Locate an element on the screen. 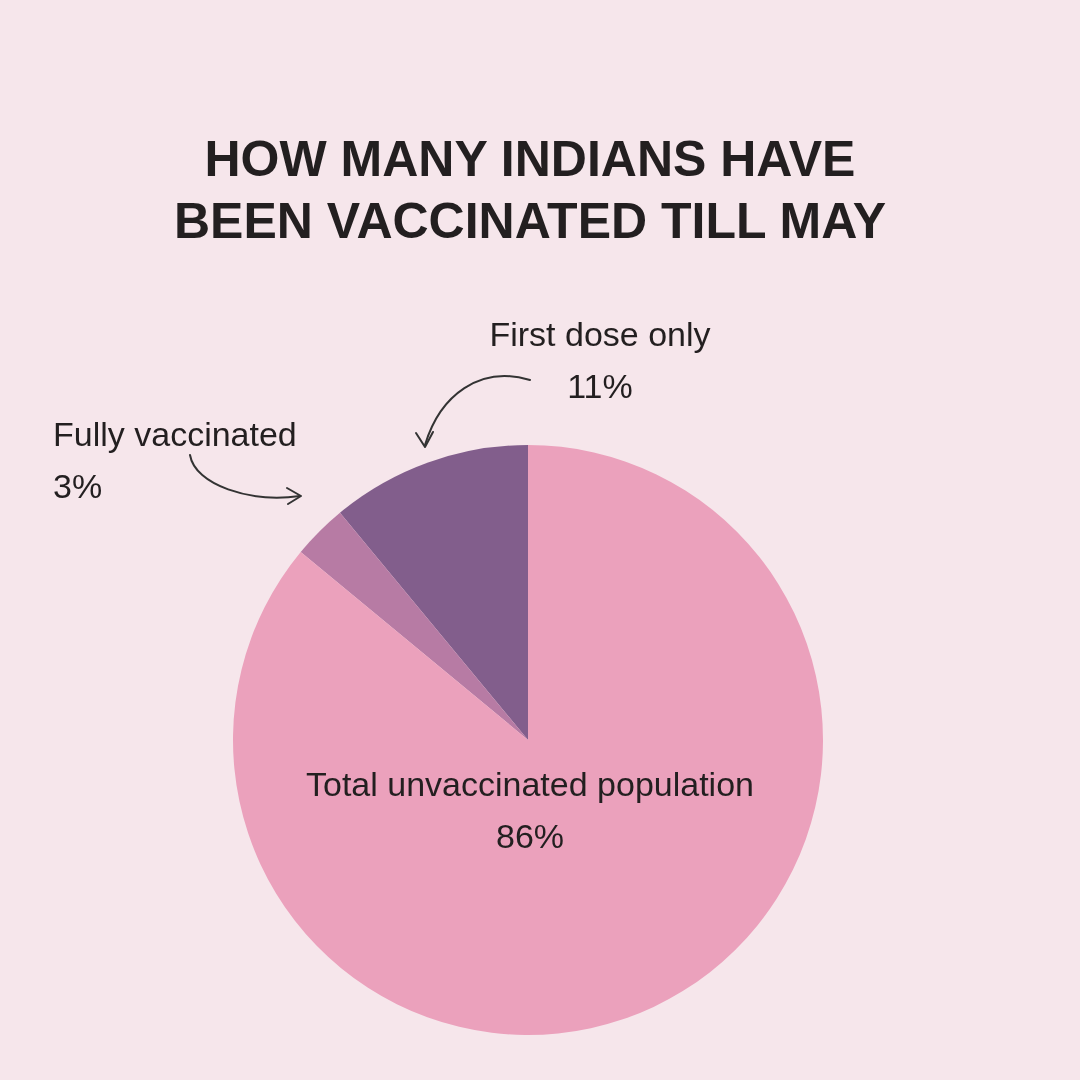 The height and width of the screenshot is (1080, 1080). slice-label: First dose only is located at coordinates (600, 334).